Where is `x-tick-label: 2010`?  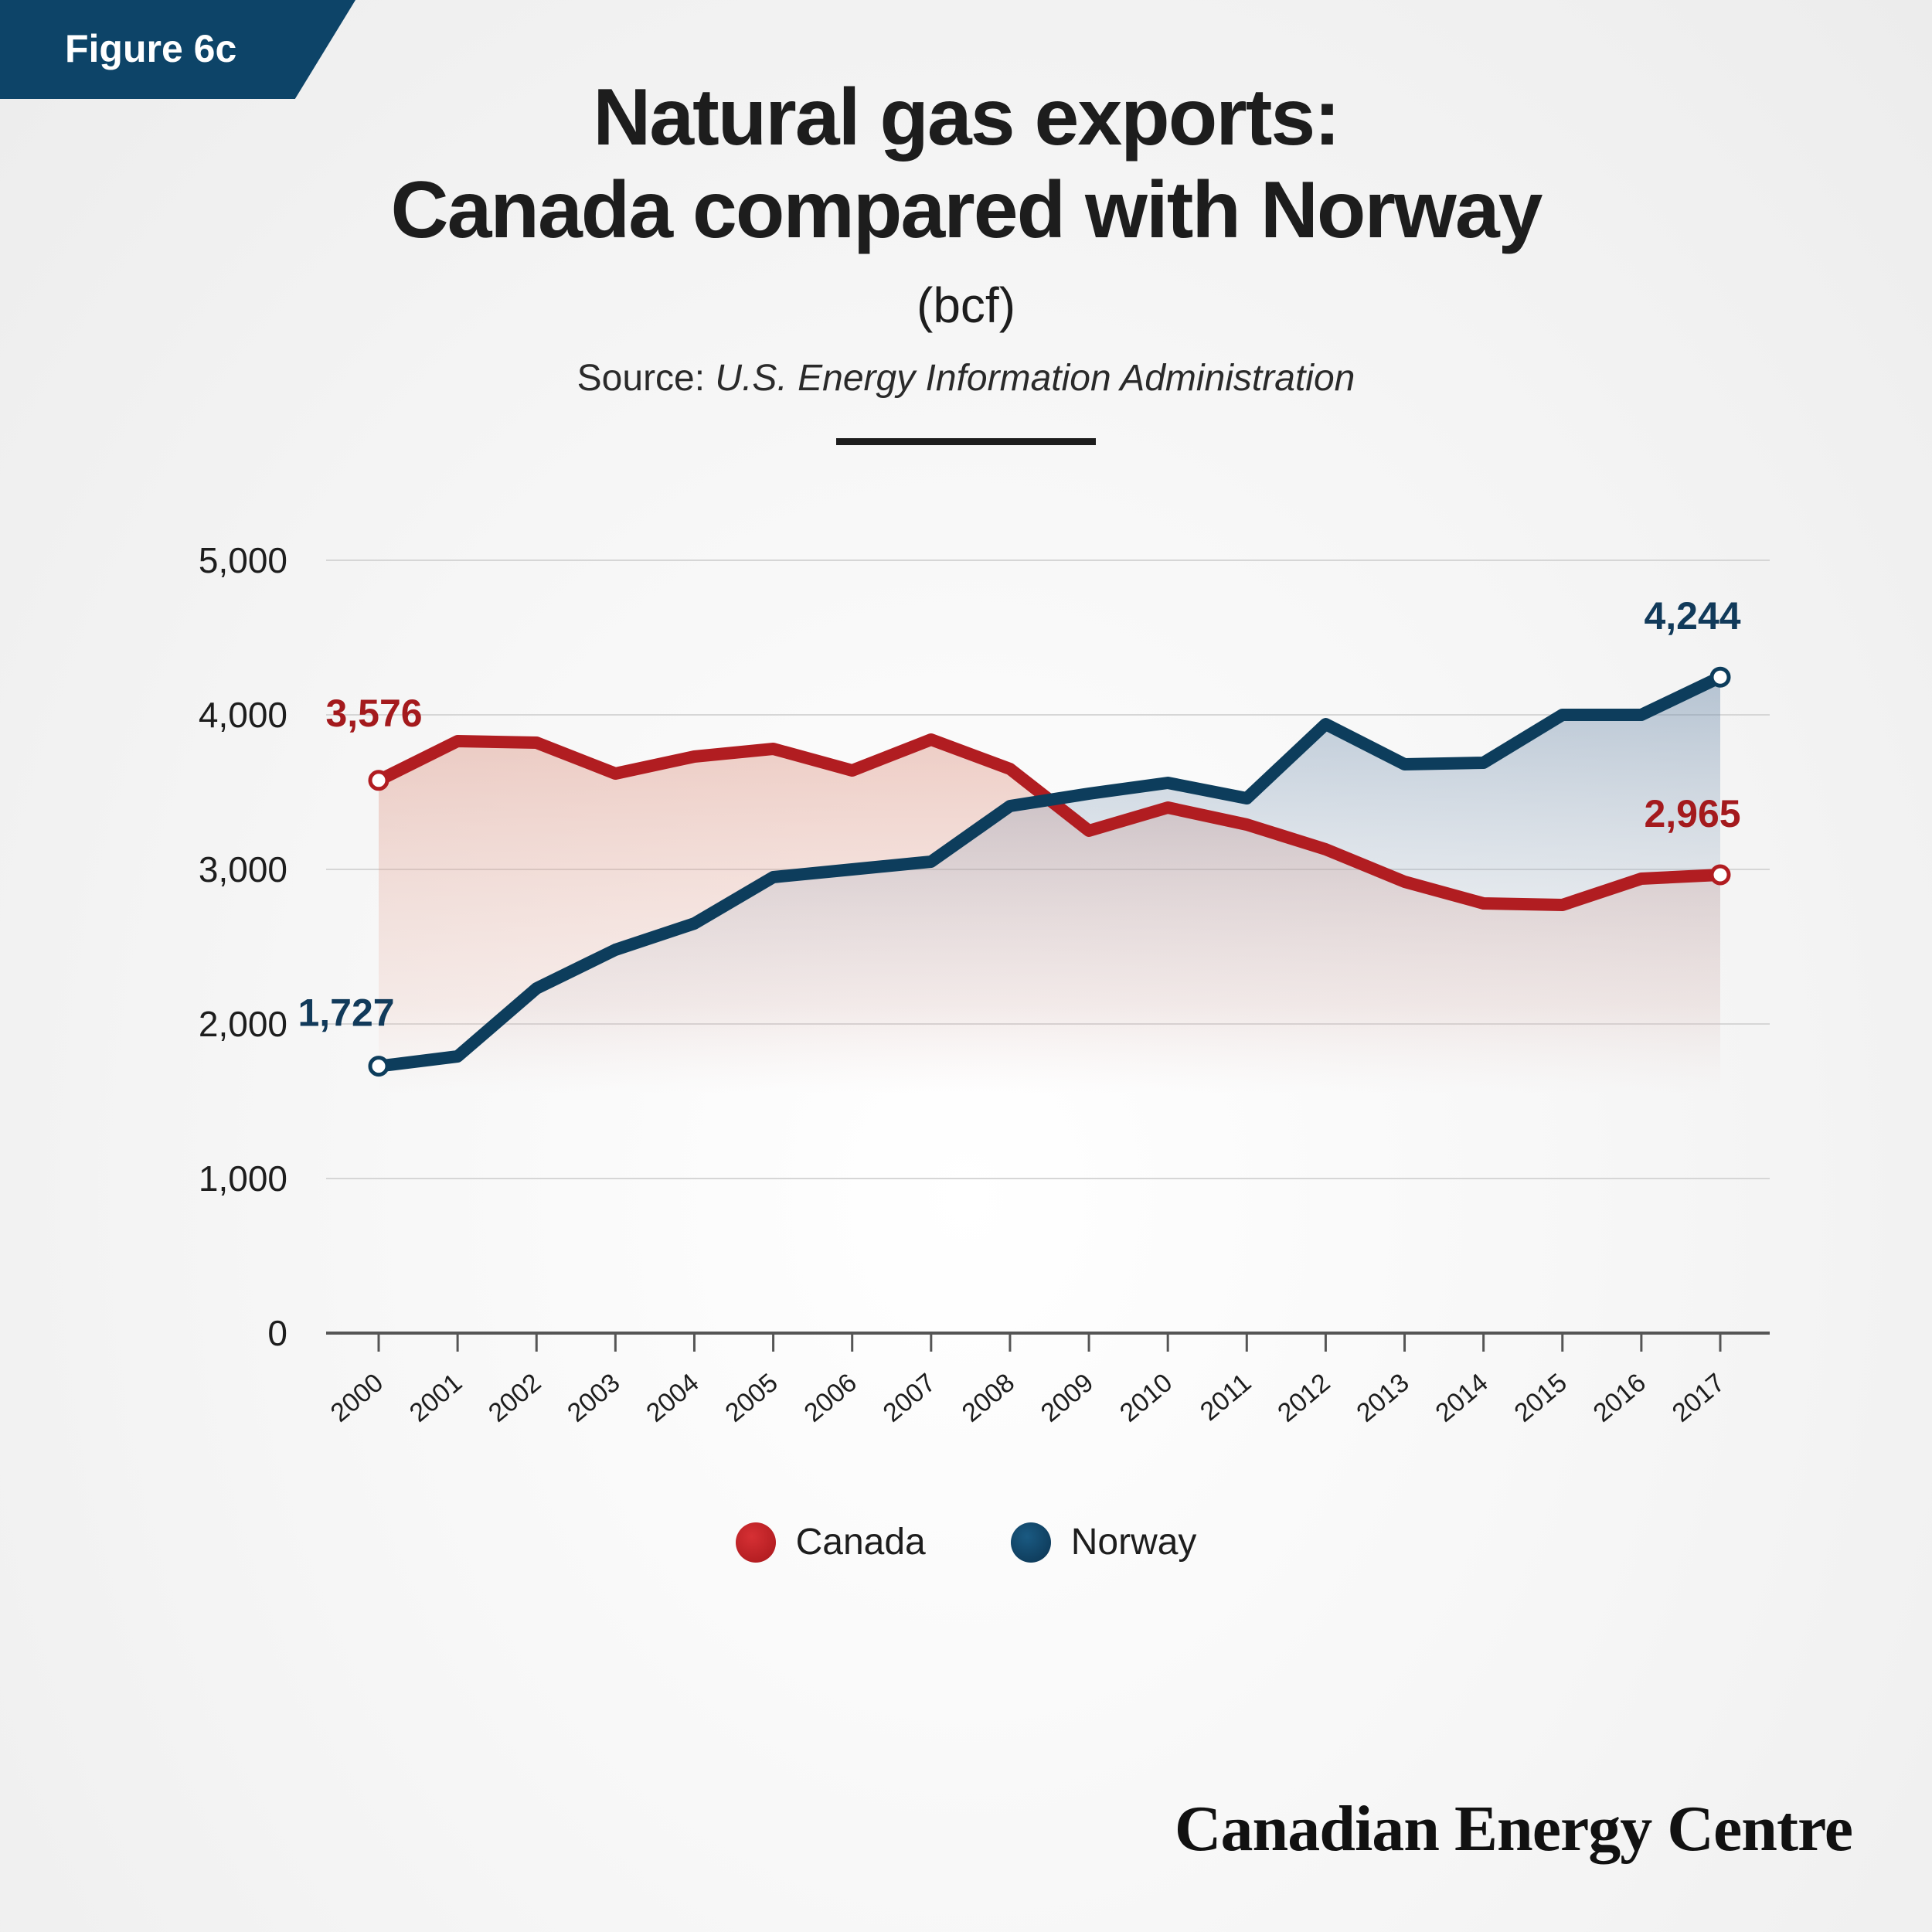 x-tick-label: 2010 is located at coordinates (1146, 1398).